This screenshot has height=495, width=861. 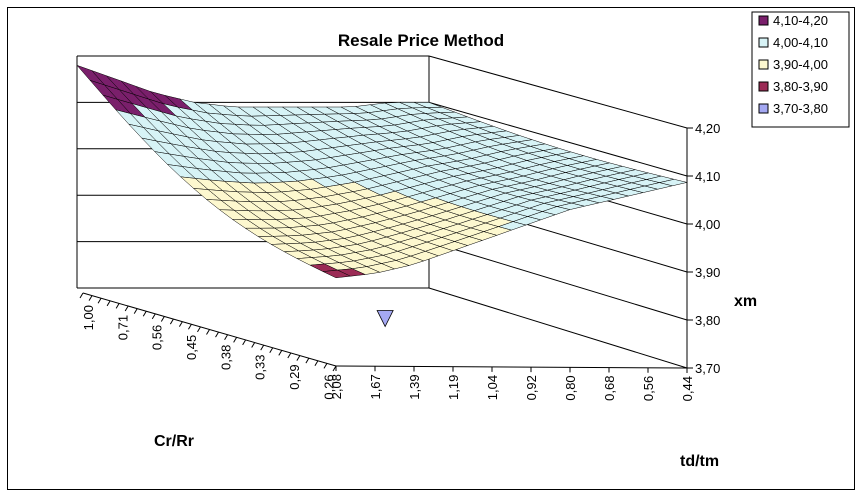 I want to click on y-tick-label: 0,26, so click(x=328, y=386).